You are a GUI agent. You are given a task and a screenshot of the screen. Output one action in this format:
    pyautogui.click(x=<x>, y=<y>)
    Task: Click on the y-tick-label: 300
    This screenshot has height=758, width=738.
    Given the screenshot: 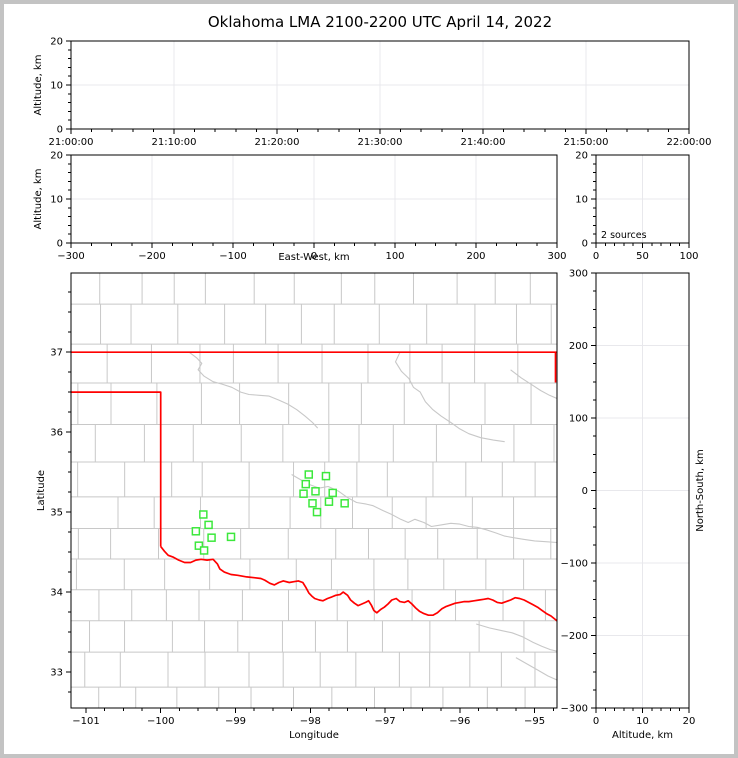 What is the action you would take?
    pyautogui.click(x=578, y=274)
    